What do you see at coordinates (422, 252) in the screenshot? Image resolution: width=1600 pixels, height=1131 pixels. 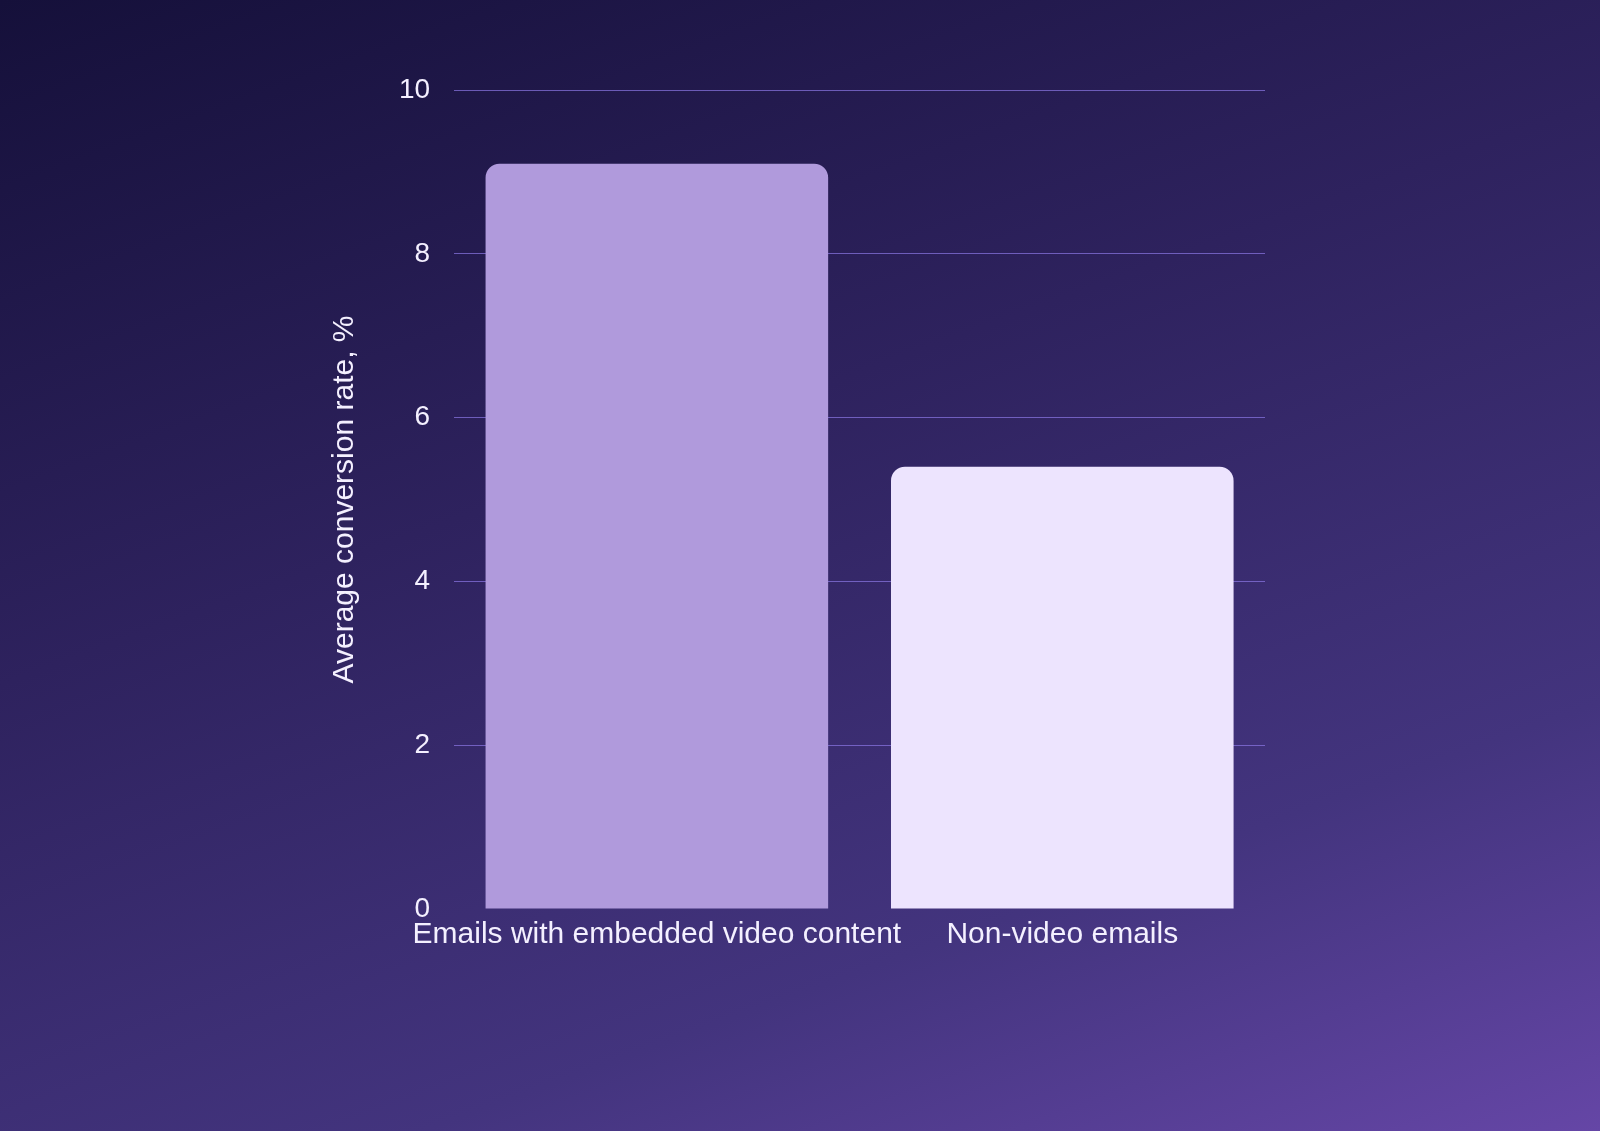 I see `y-tick-label: 8` at bounding box center [422, 252].